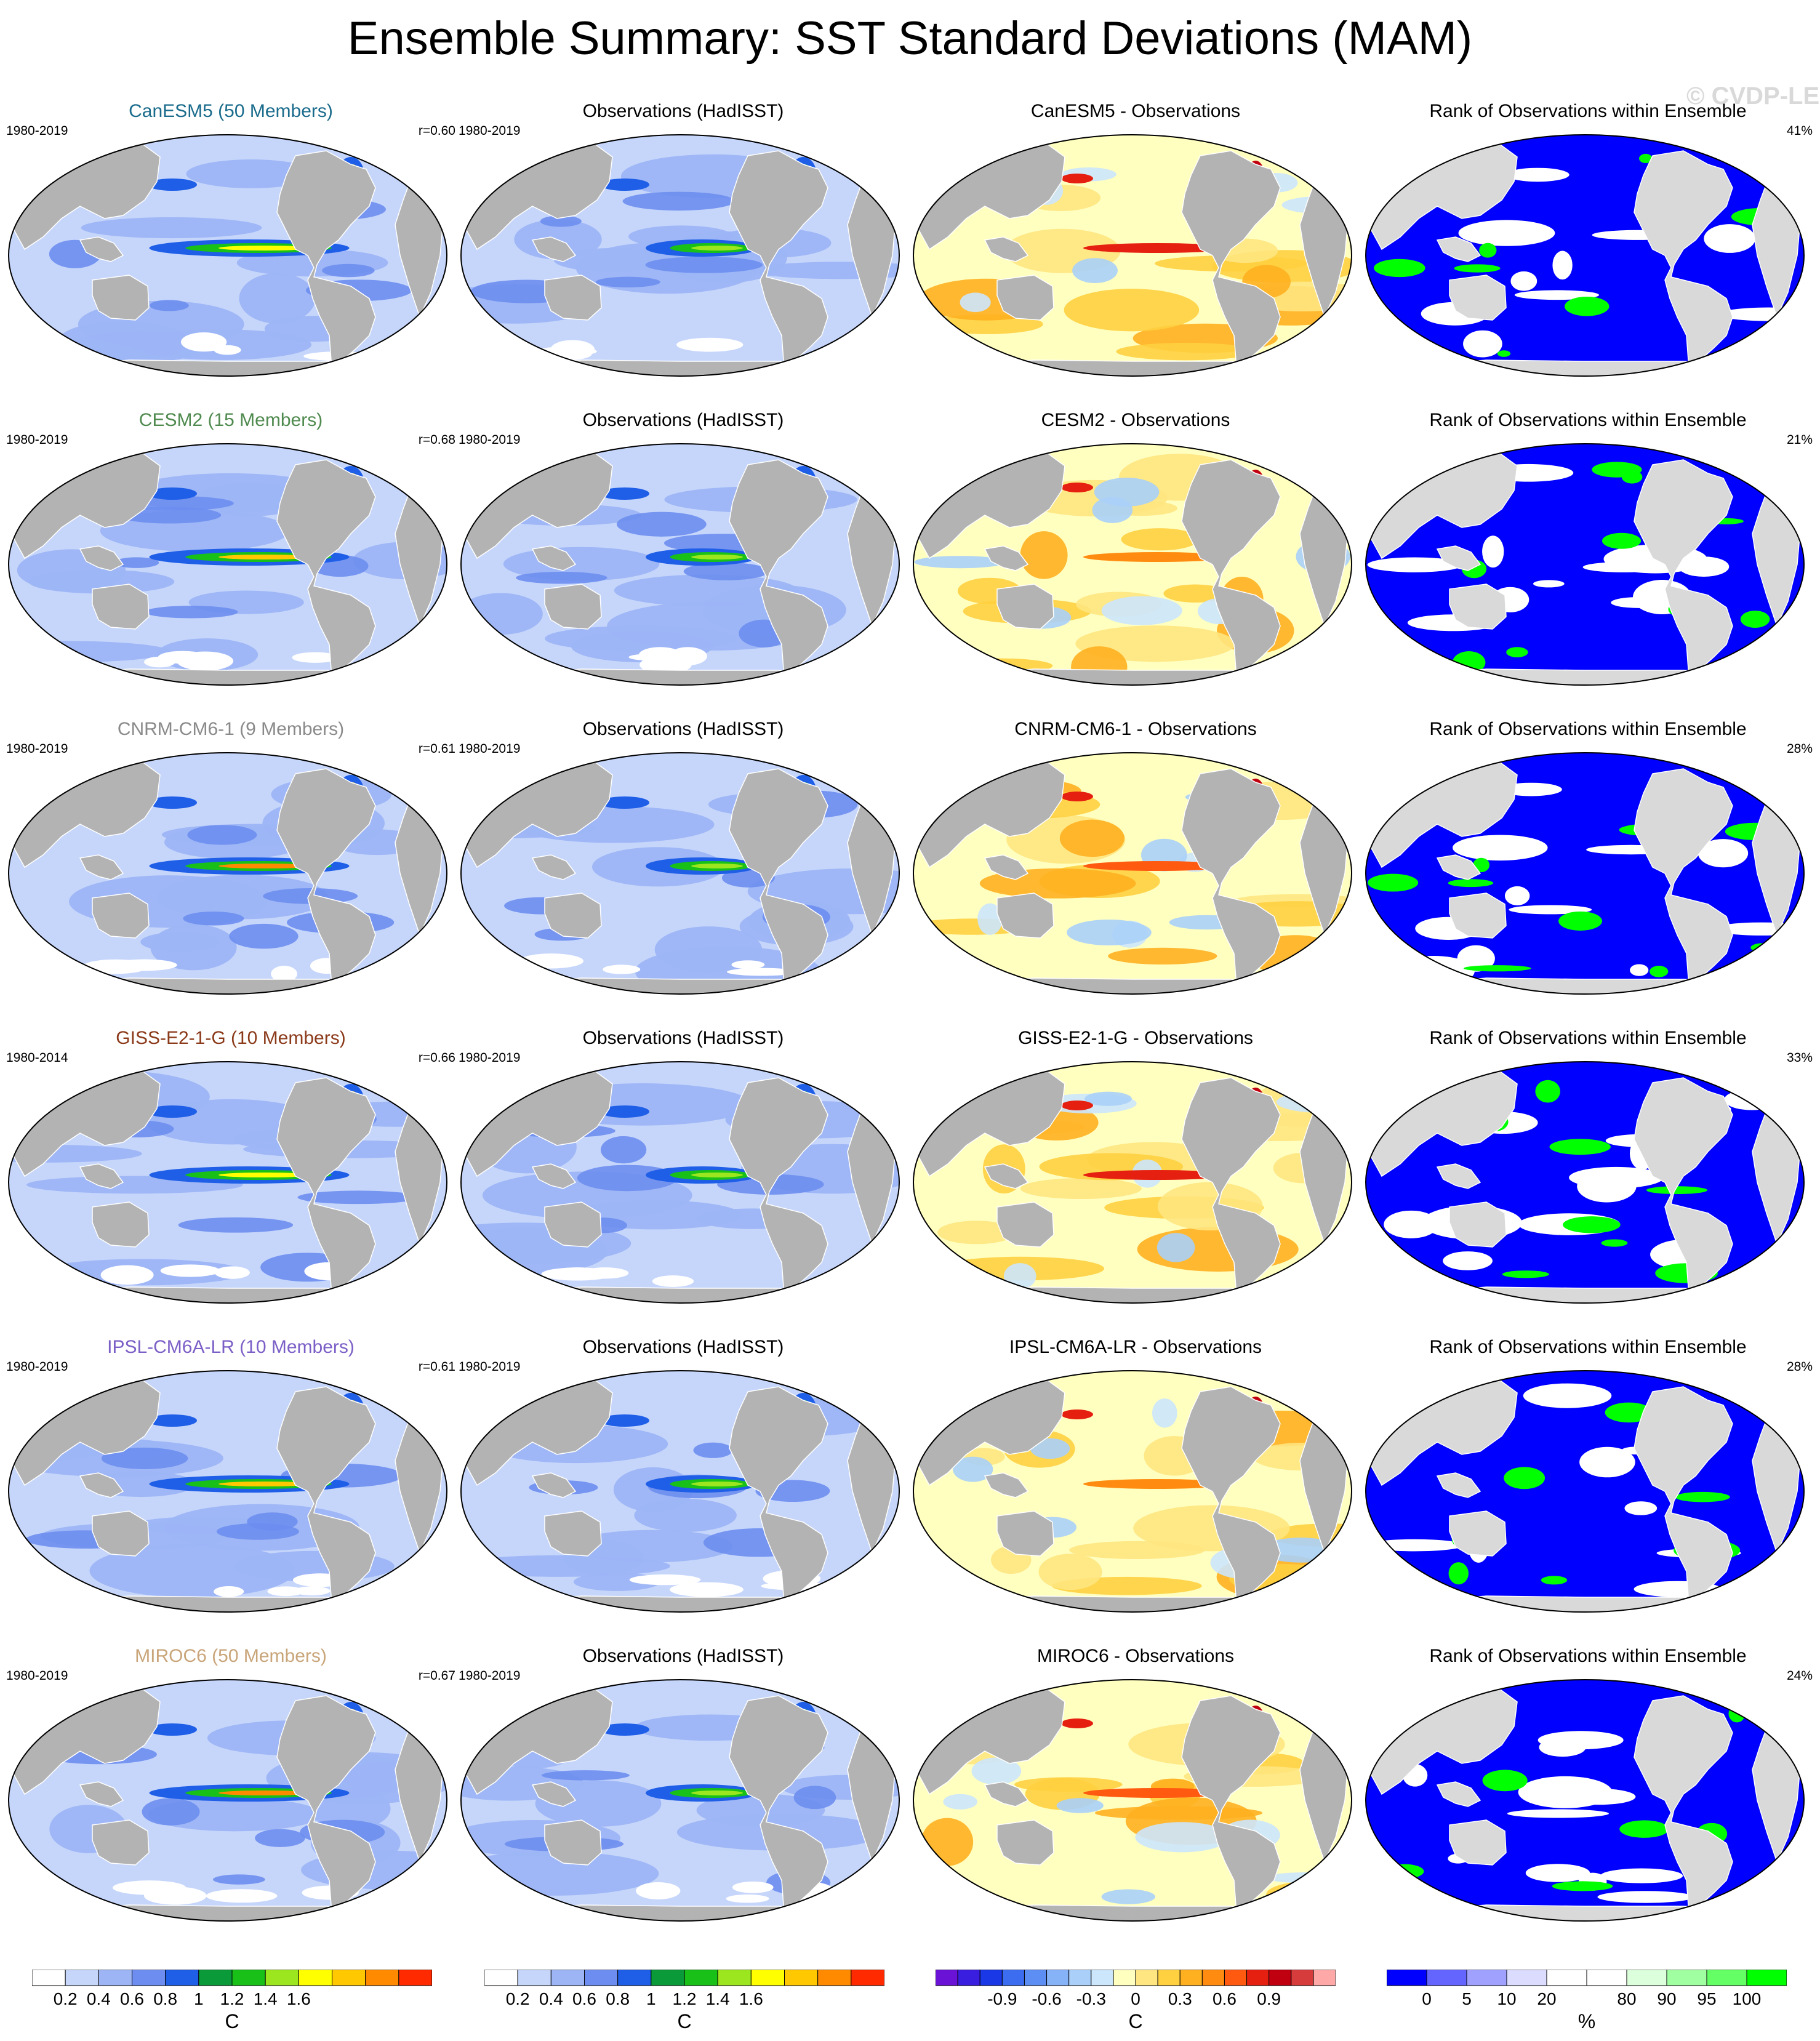  What do you see at coordinates (1747, 1999) in the screenshot?
I see `colorbar-tick-label: 100` at bounding box center [1747, 1999].